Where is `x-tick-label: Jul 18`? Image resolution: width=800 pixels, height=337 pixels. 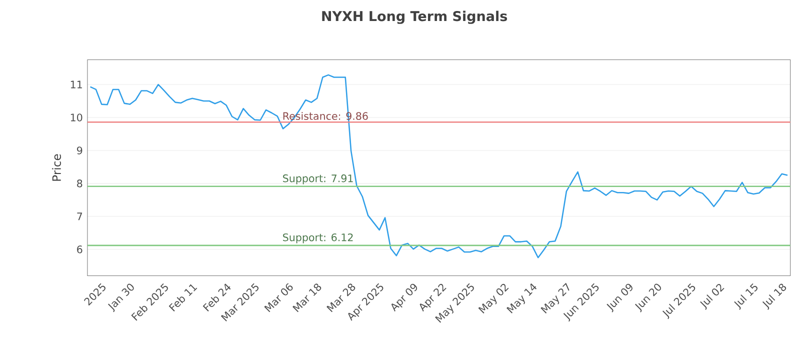 x-tick-label: Jul 18 is located at coordinates (774, 297).